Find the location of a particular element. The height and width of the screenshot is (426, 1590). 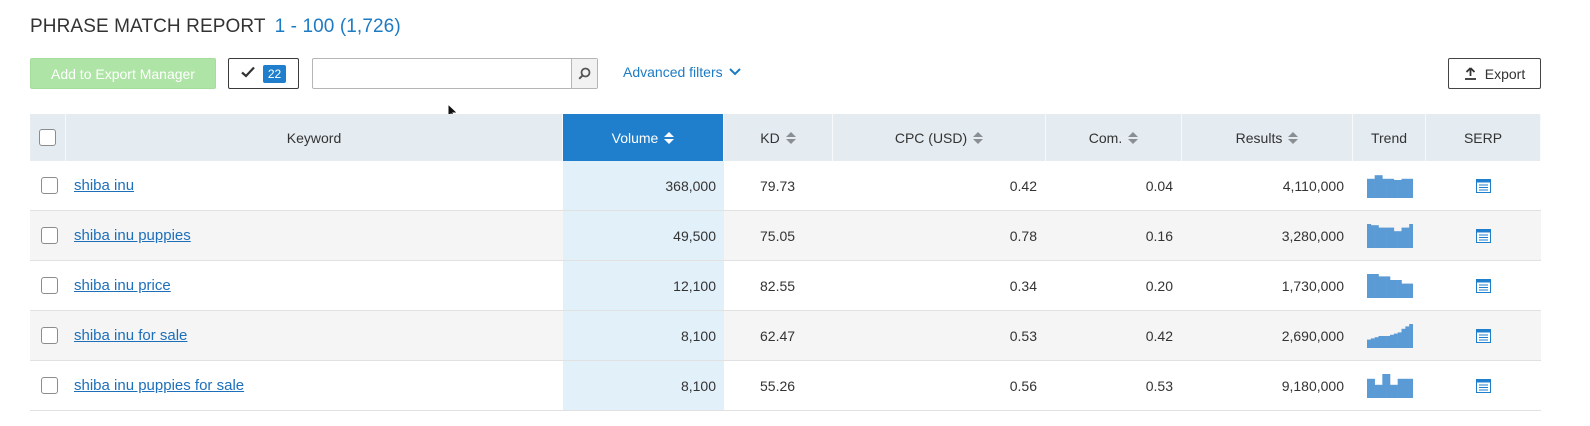

results-cell: 9,180,000 is located at coordinates (1312, 385).